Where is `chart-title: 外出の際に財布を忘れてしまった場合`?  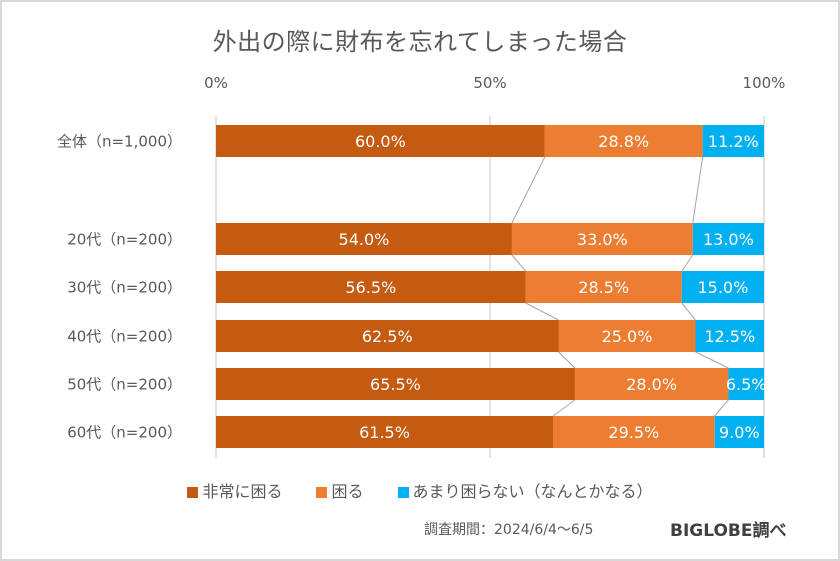
chart-title: 外出の際に財布を忘れてしまった場合 is located at coordinates (420, 42).